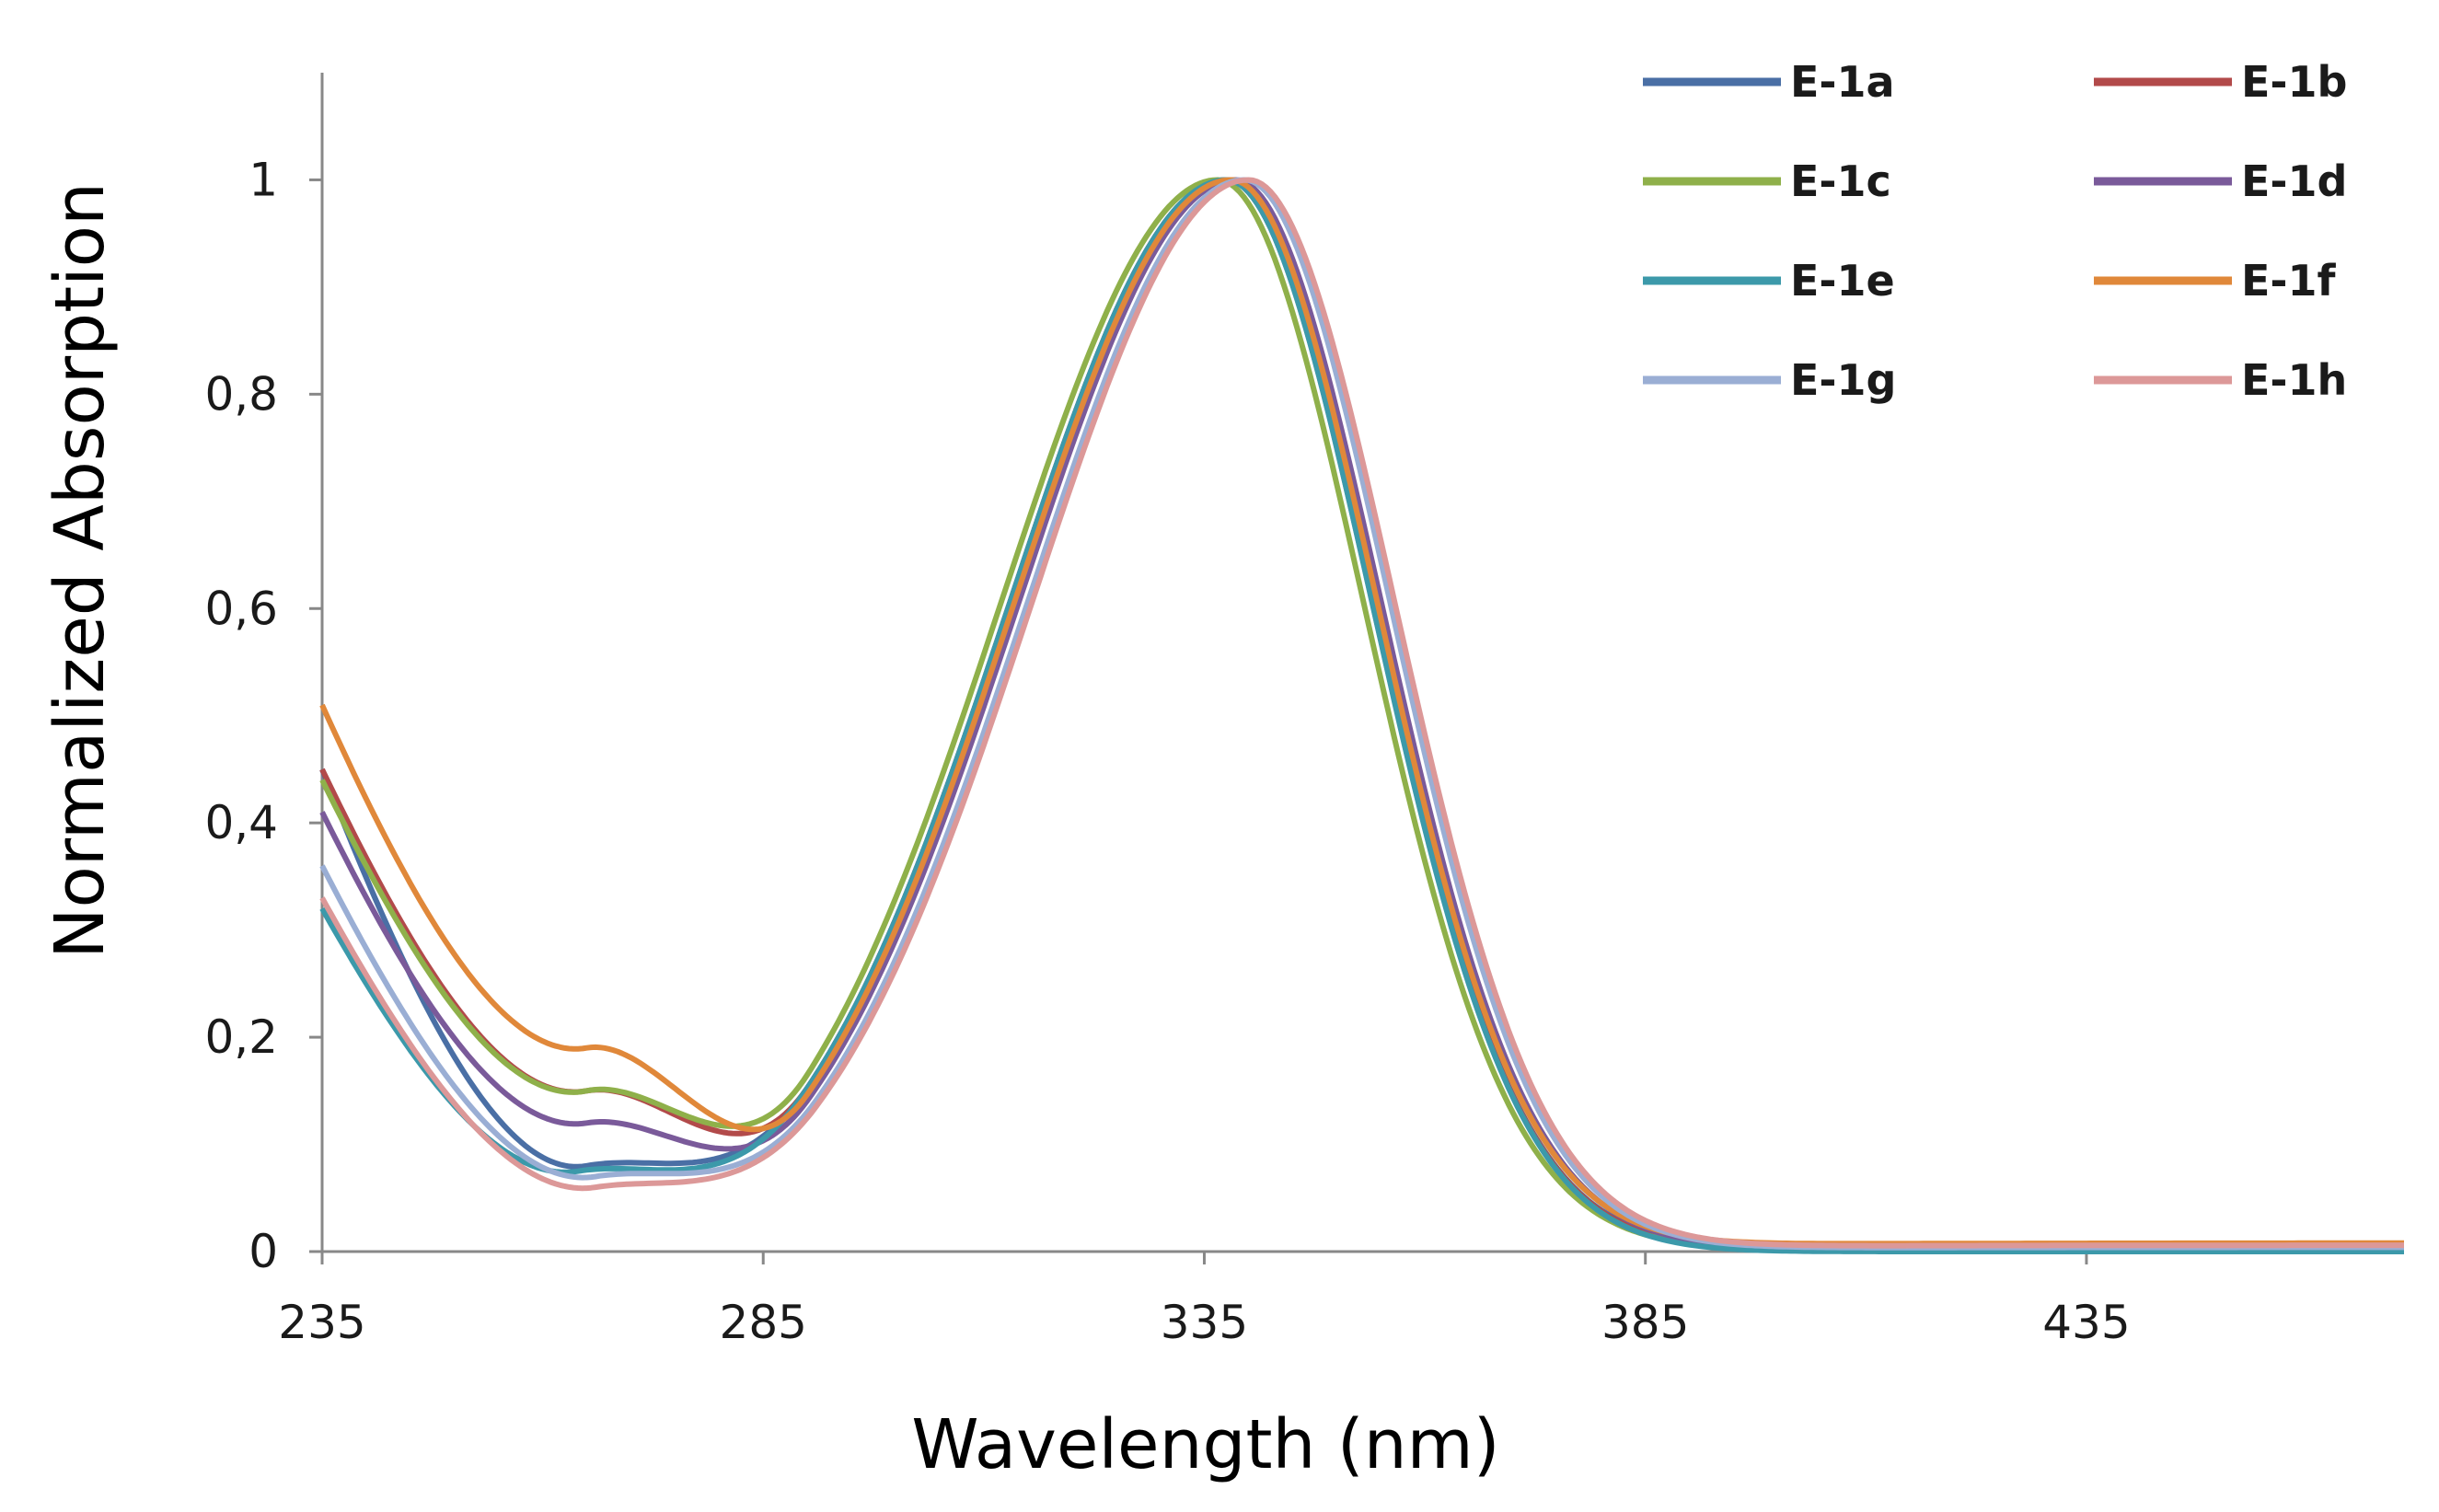 Image resolution: width=2439 pixels, height=1512 pixels. I want to click on y-tick-label: 0,6, so click(241, 608).